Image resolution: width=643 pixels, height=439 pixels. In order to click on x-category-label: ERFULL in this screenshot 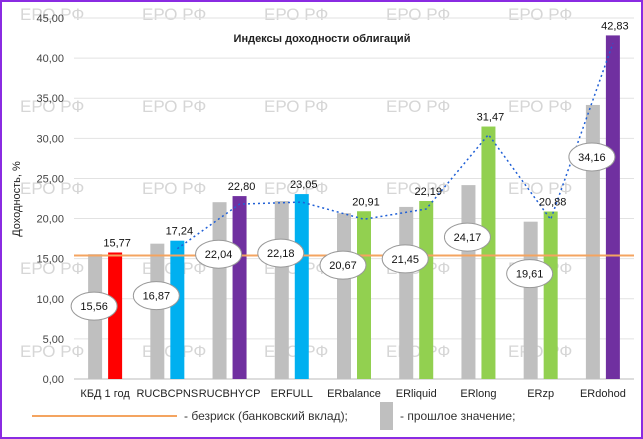, I will do `click(292, 394)`.